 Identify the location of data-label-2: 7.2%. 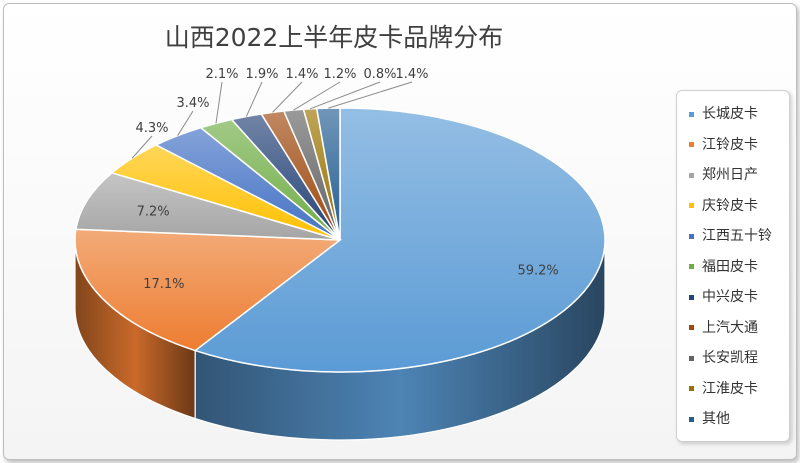
(153, 211).